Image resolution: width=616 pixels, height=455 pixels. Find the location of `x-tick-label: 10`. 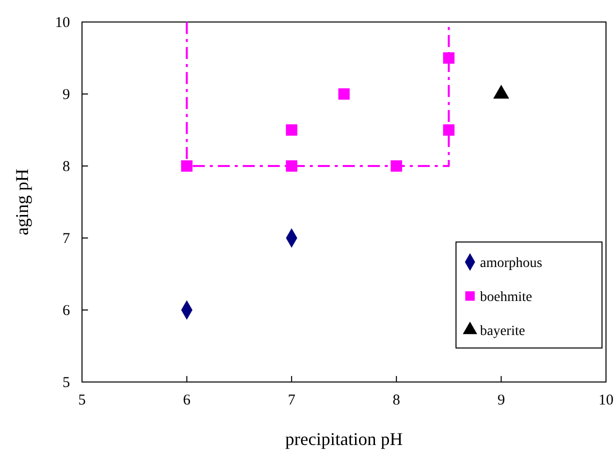

x-tick-label: 10 is located at coordinates (606, 400).